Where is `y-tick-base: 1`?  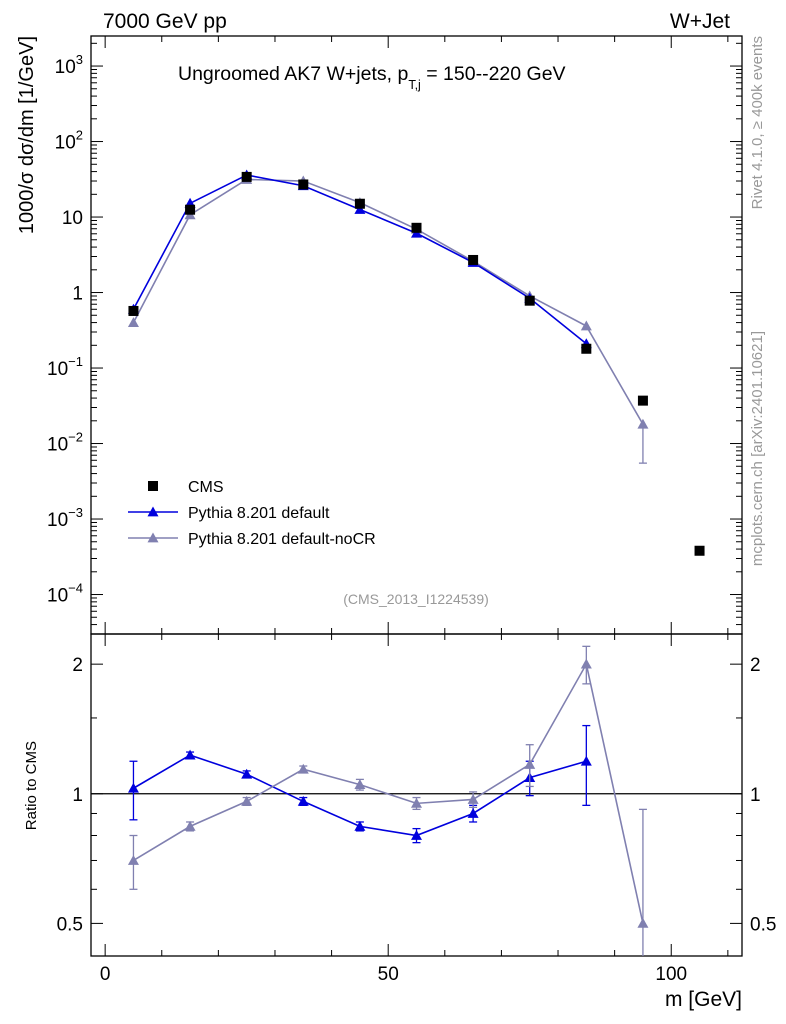 y-tick-base: 1 is located at coordinates (77, 294).